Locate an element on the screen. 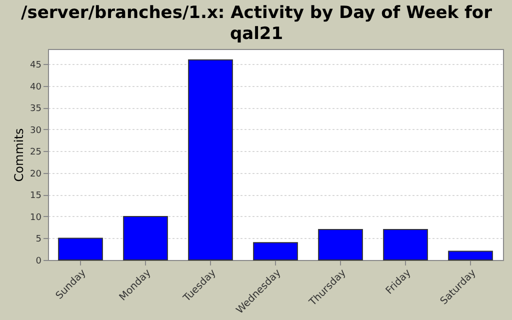 The image size is (512, 320). y-tick-label: 25 is located at coordinates (36, 153).